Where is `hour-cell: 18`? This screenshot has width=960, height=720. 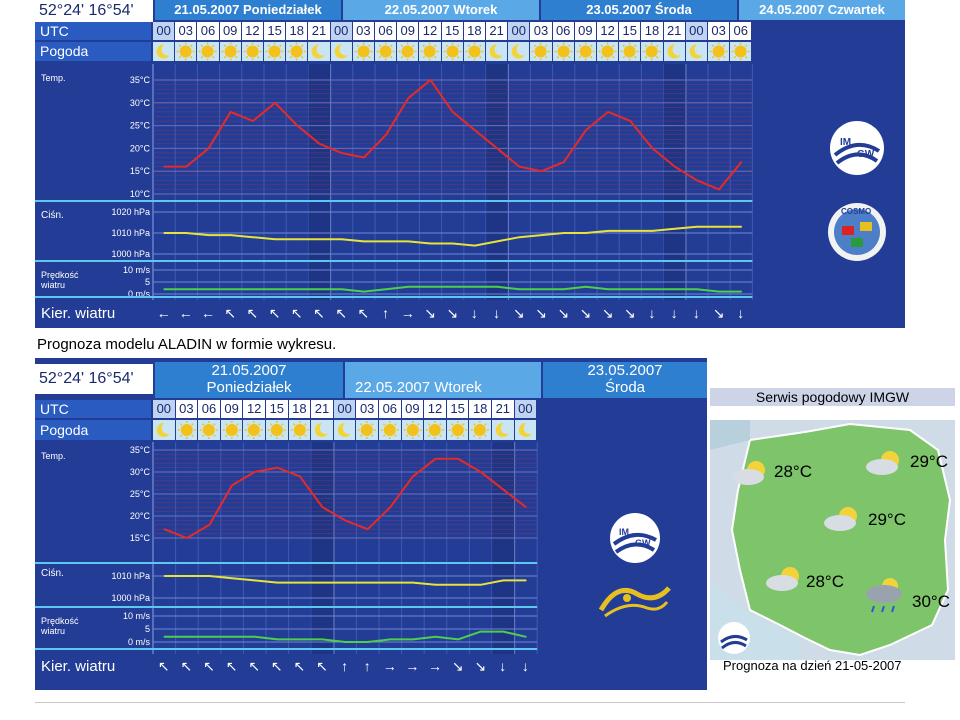 hour-cell: 18 is located at coordinates (299, 409).